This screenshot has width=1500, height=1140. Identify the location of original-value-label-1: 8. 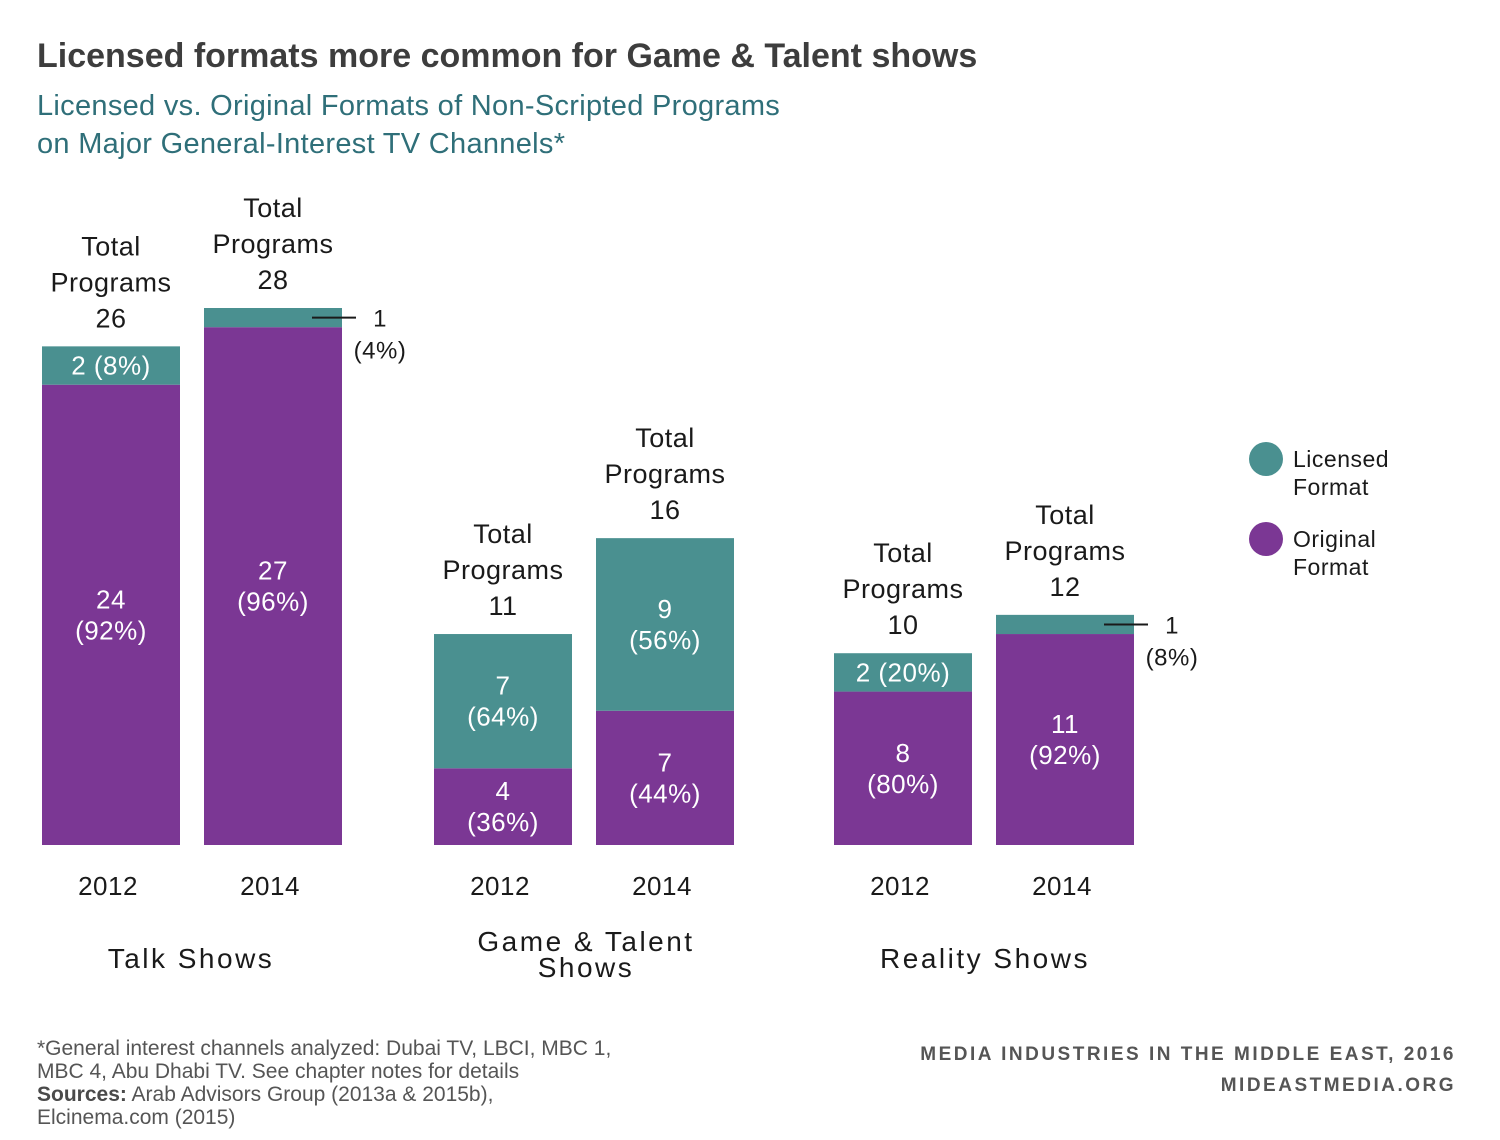
(903, 753).